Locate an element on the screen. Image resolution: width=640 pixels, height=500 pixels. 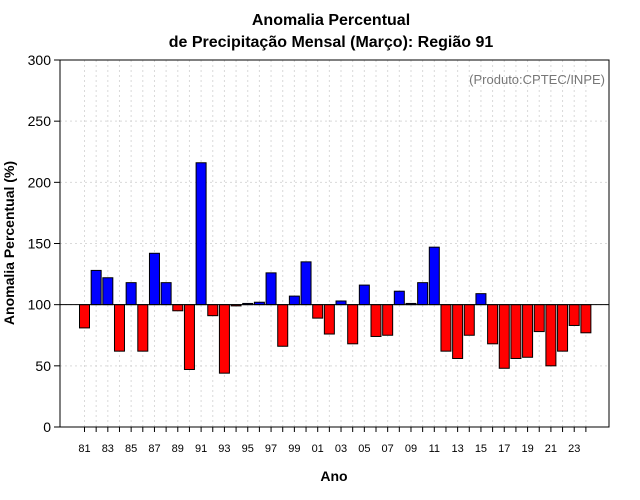
x-tick-label: 85 is located at coordinates (131, 449).